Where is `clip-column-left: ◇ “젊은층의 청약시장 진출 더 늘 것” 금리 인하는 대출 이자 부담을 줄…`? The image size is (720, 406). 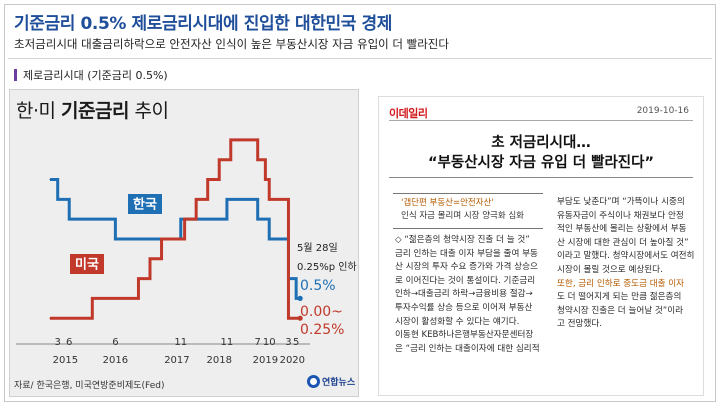
clip-column-left: ◇ “젊은층의 청약시장 진출 더 늘 것” 금리 인하는 대출 이자 부담을 줄… is located at coordinates (467, 295).